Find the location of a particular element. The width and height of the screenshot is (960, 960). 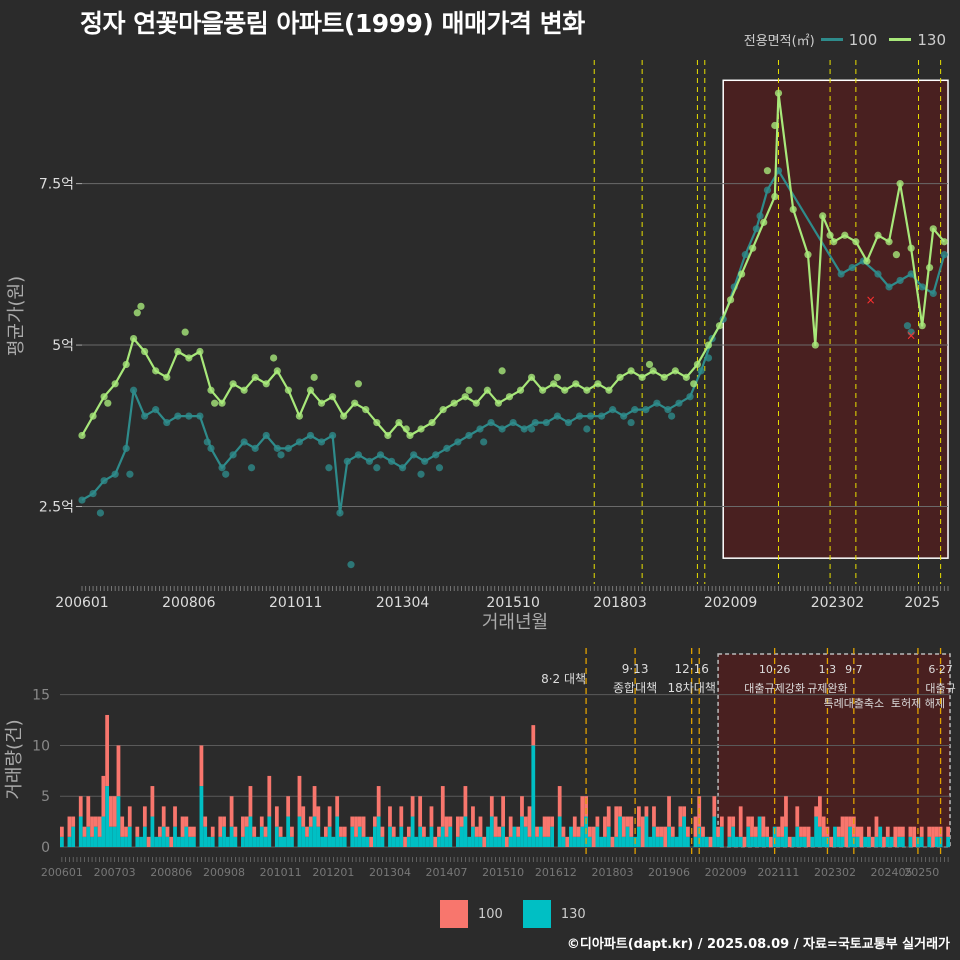

policy-text-label: 대출규제강화 is located at coordinates (774, 688).